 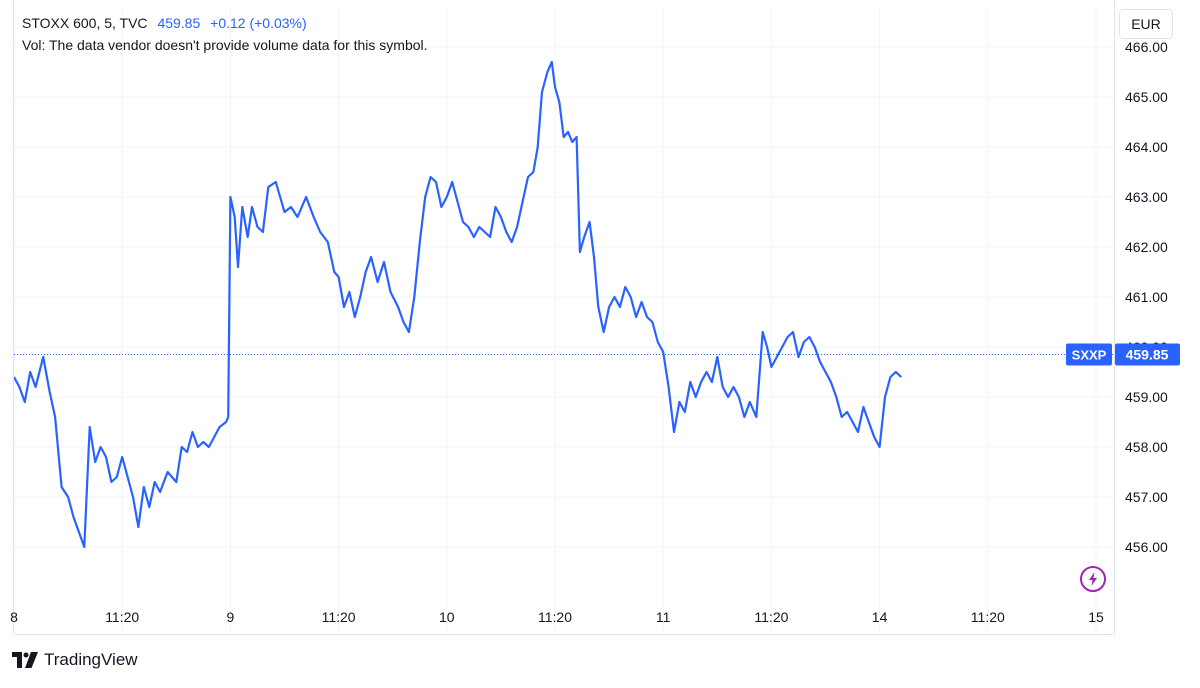 I want to click on y-tick-label: 465.00, so click(x=1146, y=97).